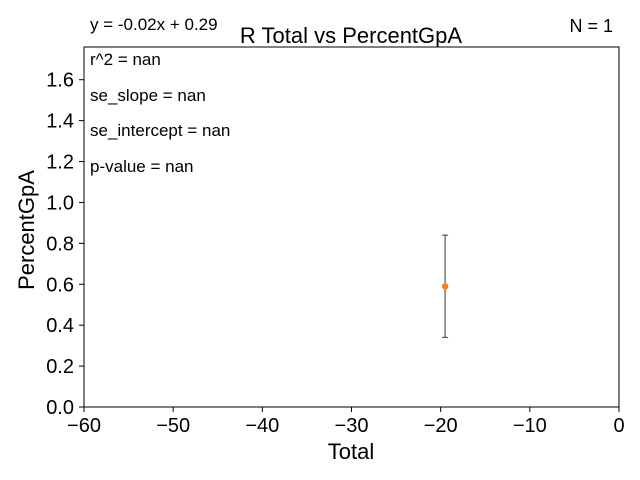 Image resolution: width=640 pixels, height=480 pixels. What do you see at coordinates (60, 244) in the screenshot?
I see `y-tick-label: 0.8` at bounding box center [60, 244].